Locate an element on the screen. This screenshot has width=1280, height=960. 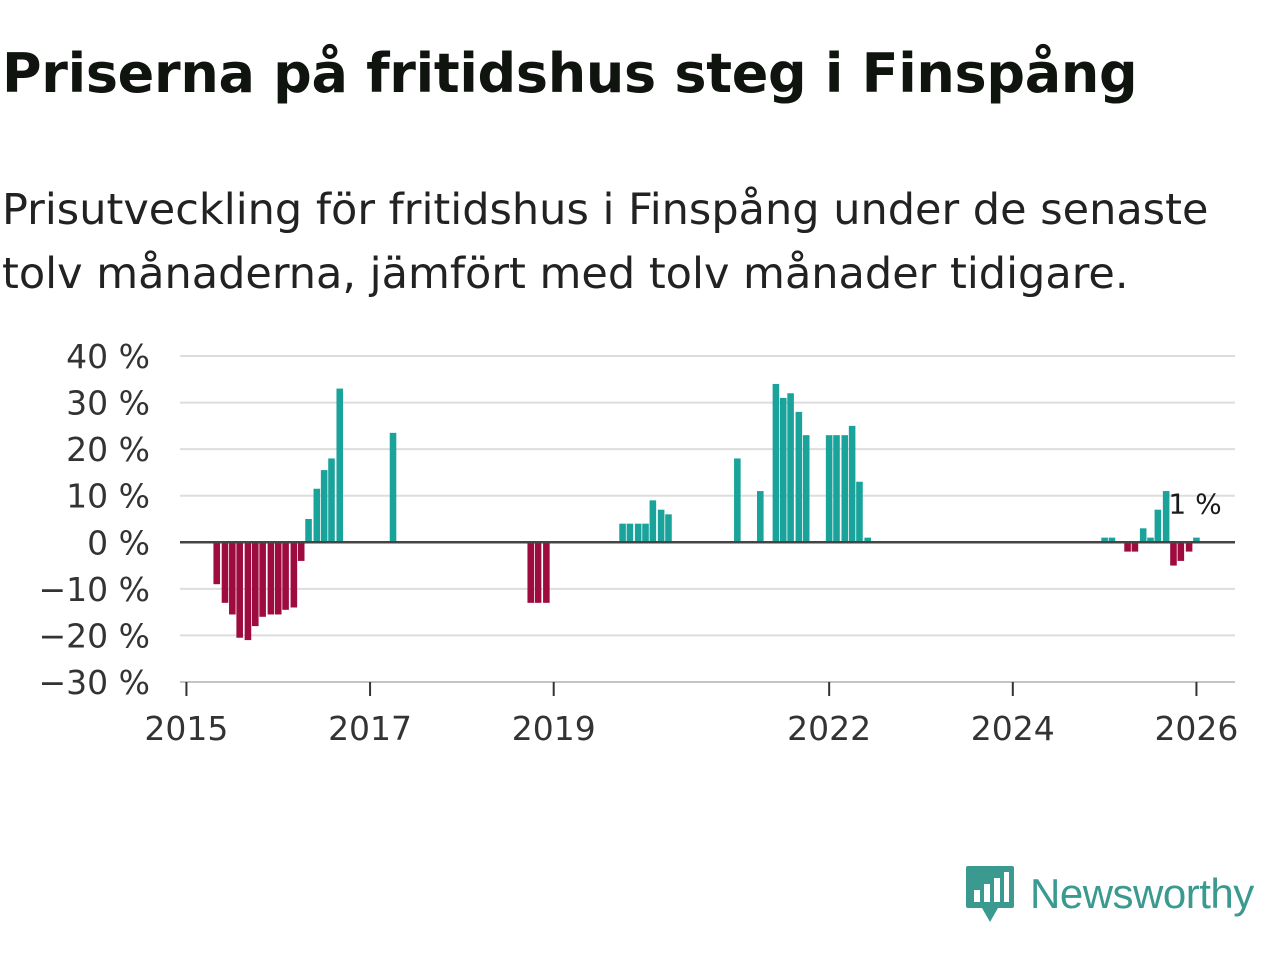
x-tick-label: 2024 is located at coordinates (1013, 728).